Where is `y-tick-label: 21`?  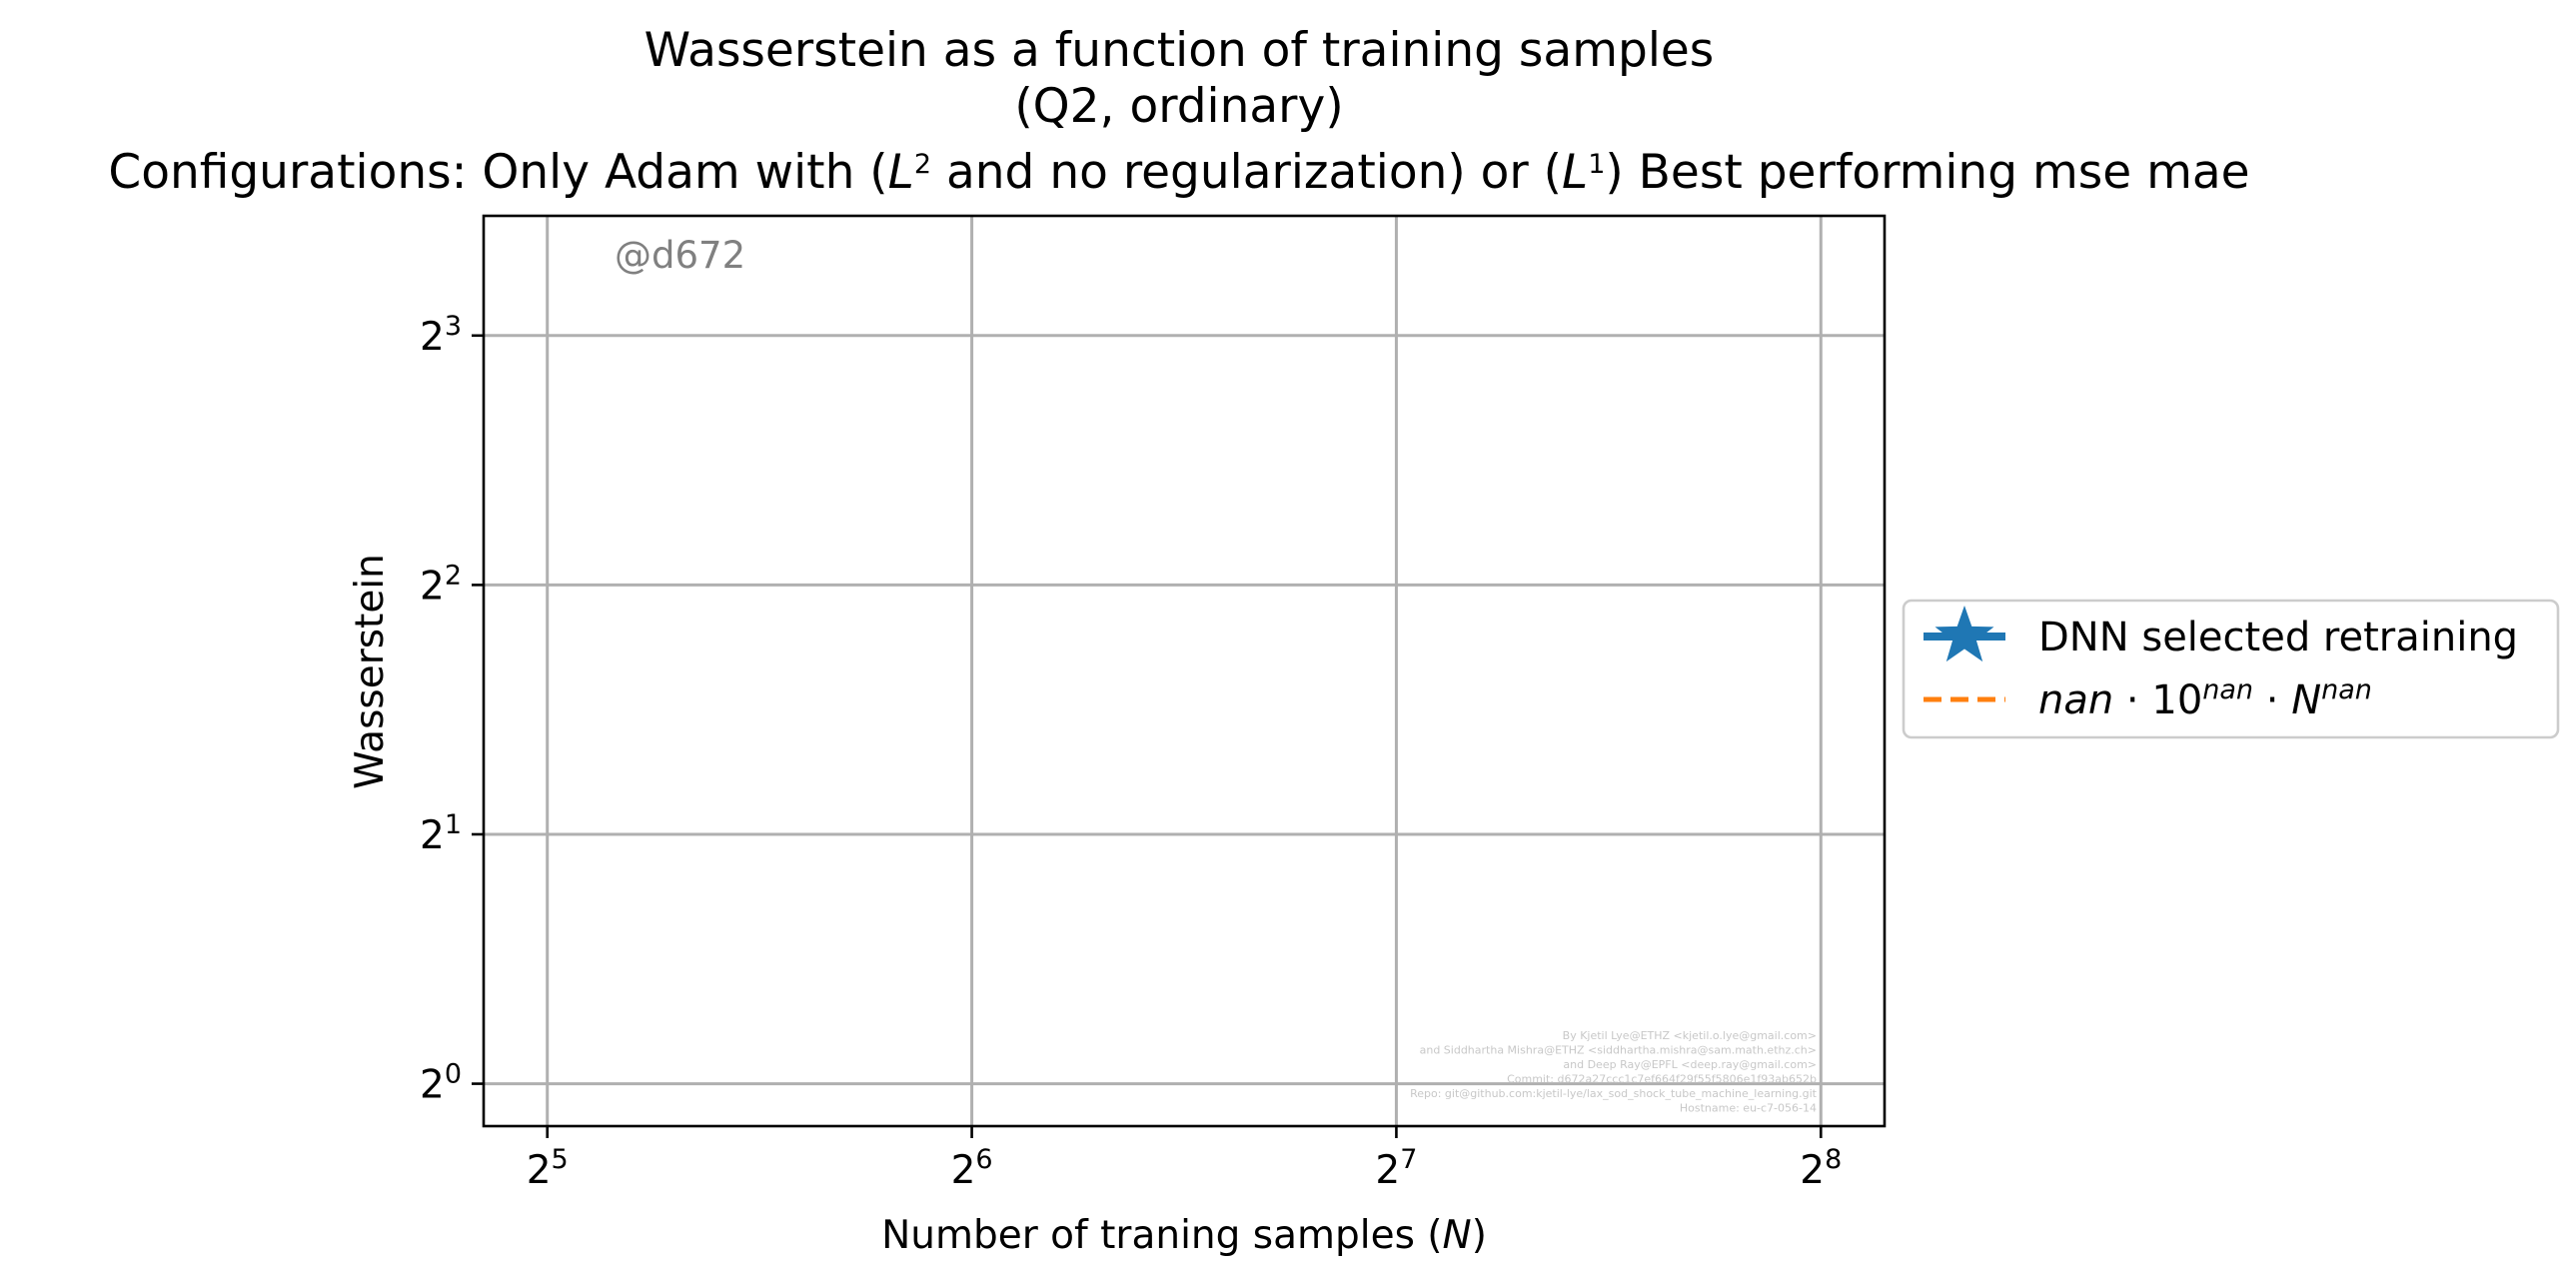 y-tick-label: 21 is located at coordinates (441, 833).